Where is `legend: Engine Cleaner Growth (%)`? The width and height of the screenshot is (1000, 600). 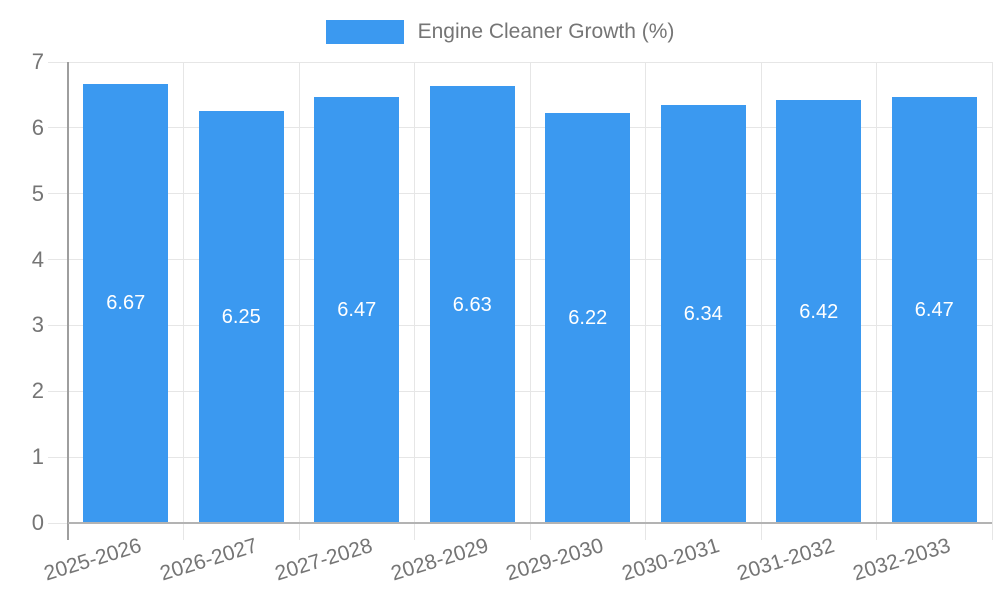 legend: Engine Cleaner Growth (%) is located at coordinates (500, 32).